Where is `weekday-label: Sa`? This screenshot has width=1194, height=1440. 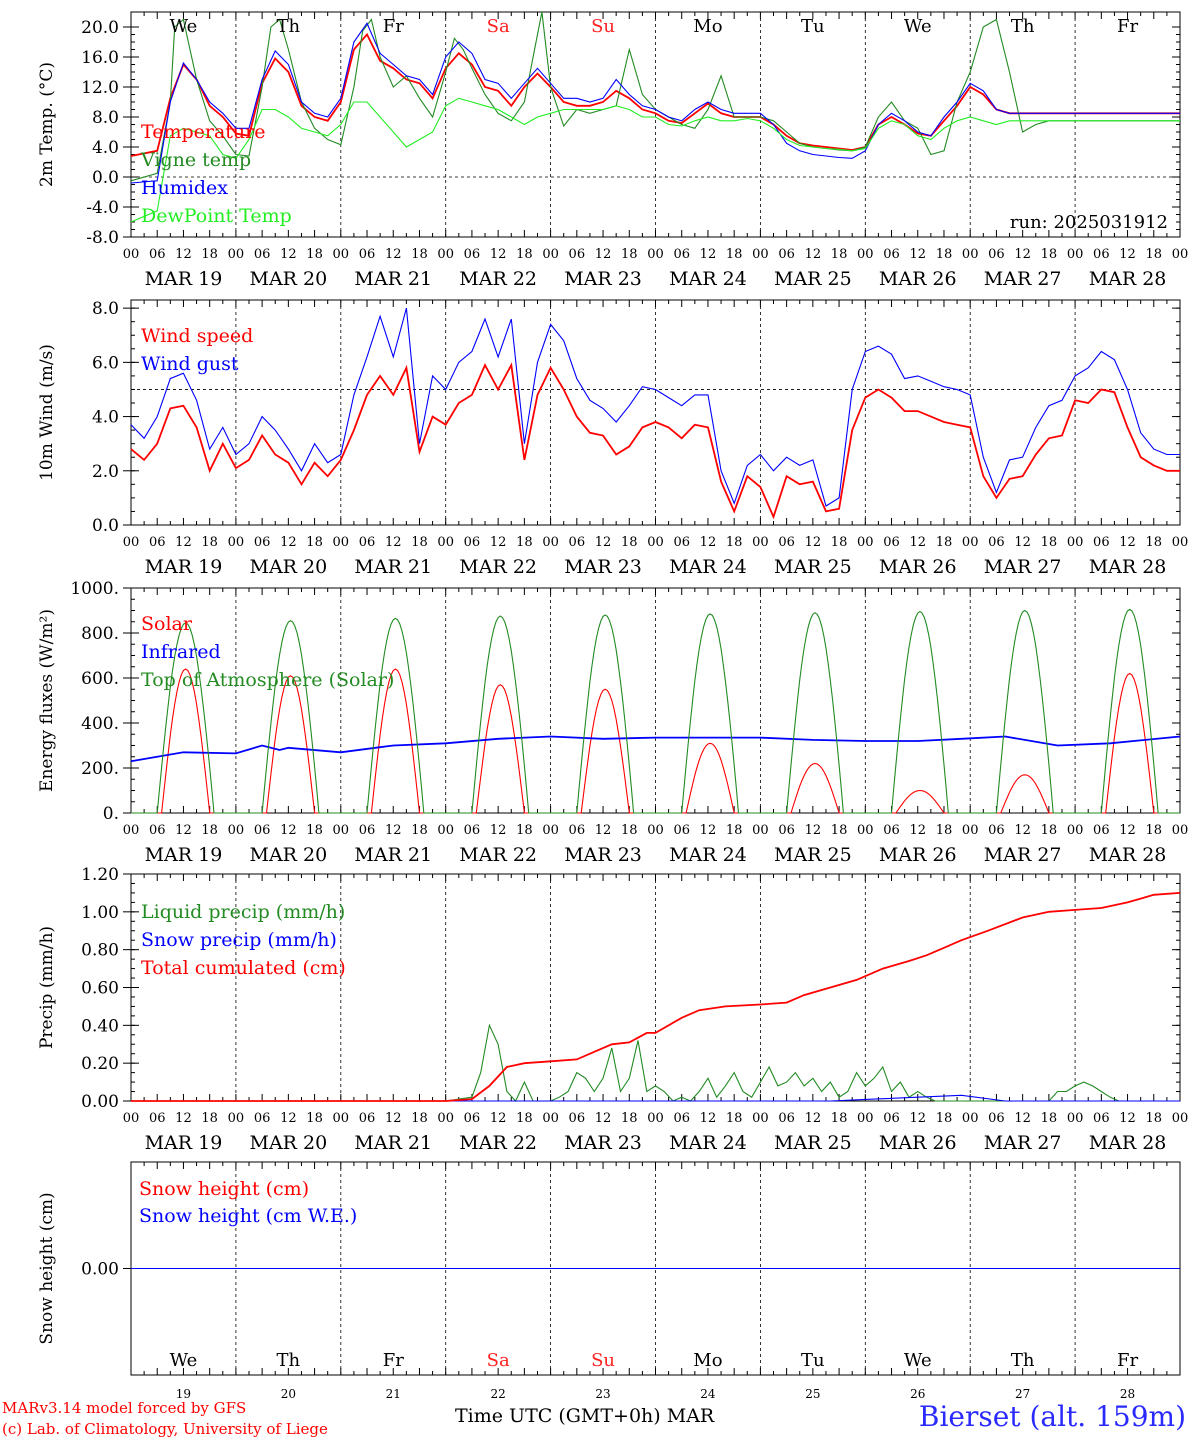 weekday-label: Sa is located at coordinates (498, 1360).